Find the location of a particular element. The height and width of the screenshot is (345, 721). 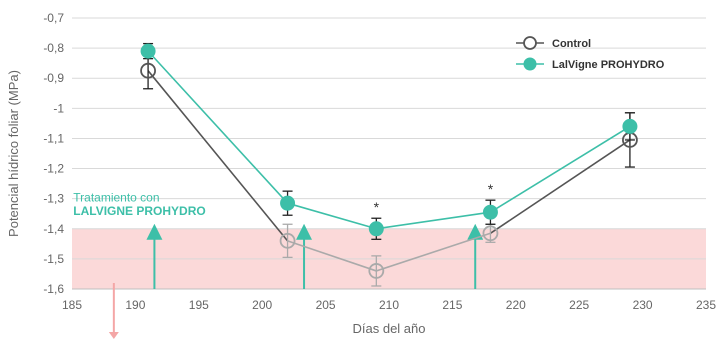

x-tick-label: 225 is located at coordinates (579, 305).